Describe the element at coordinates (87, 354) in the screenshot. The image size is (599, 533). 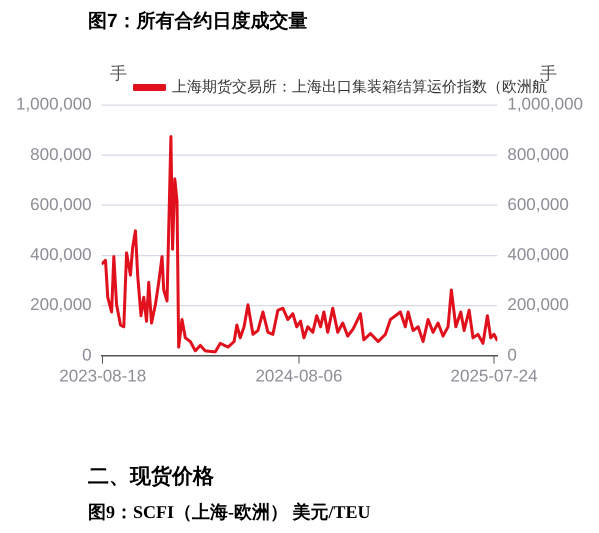
I see `y-tick-label: 0` at that location.